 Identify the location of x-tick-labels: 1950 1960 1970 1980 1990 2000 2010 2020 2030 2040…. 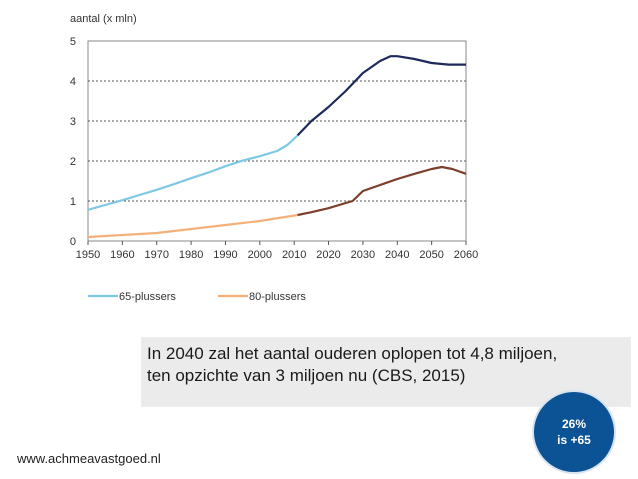
(277, 251).